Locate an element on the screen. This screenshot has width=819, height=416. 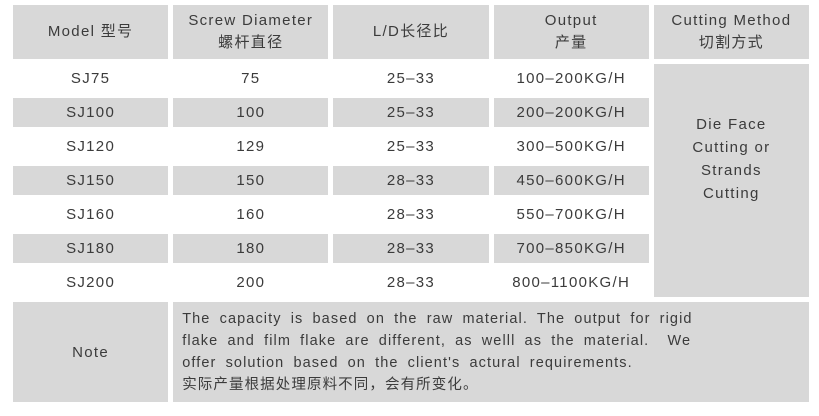
model-cell: SJ160 is located at coordinates (91, 214).